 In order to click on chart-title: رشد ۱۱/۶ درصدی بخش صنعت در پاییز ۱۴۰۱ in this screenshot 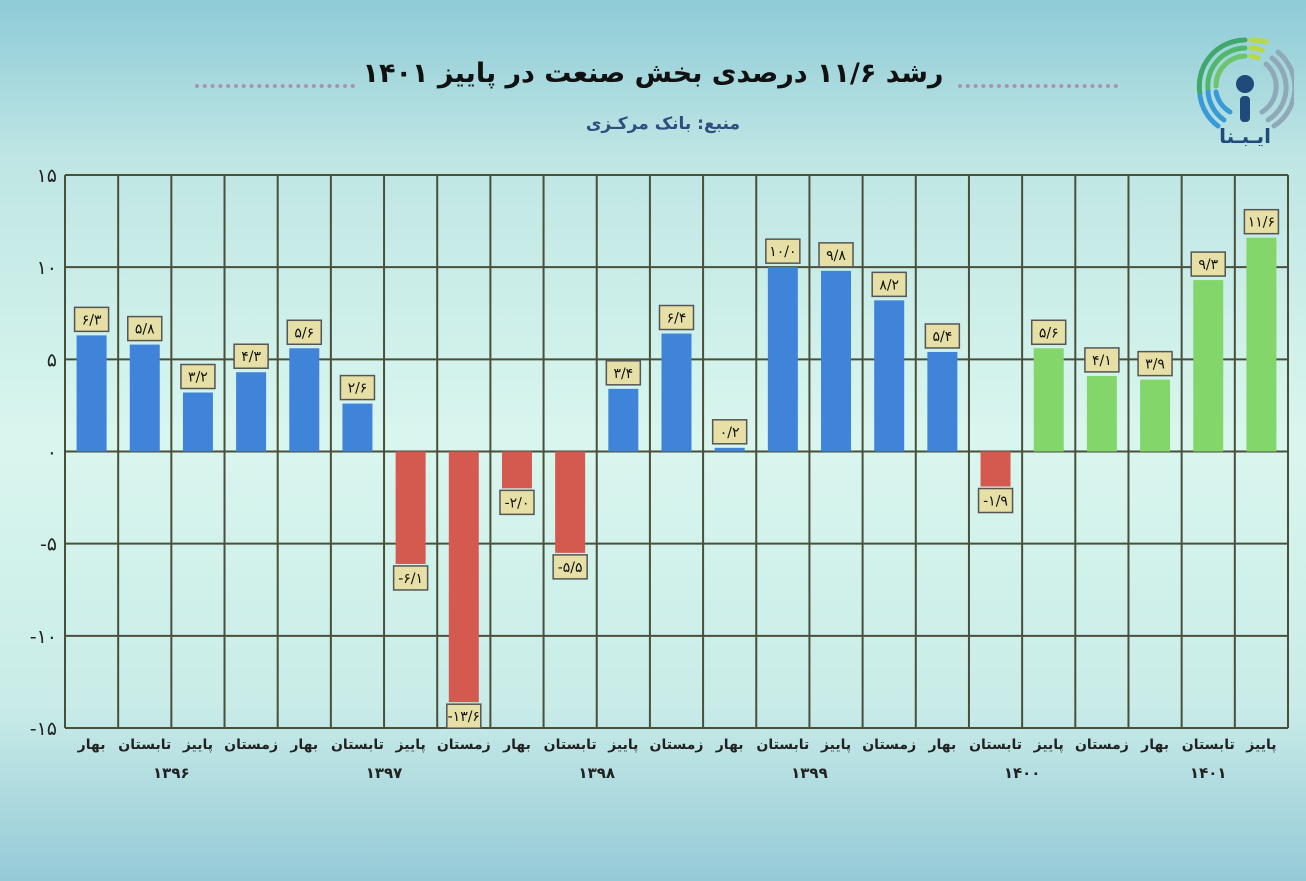, I will do `click(653, 73)`.